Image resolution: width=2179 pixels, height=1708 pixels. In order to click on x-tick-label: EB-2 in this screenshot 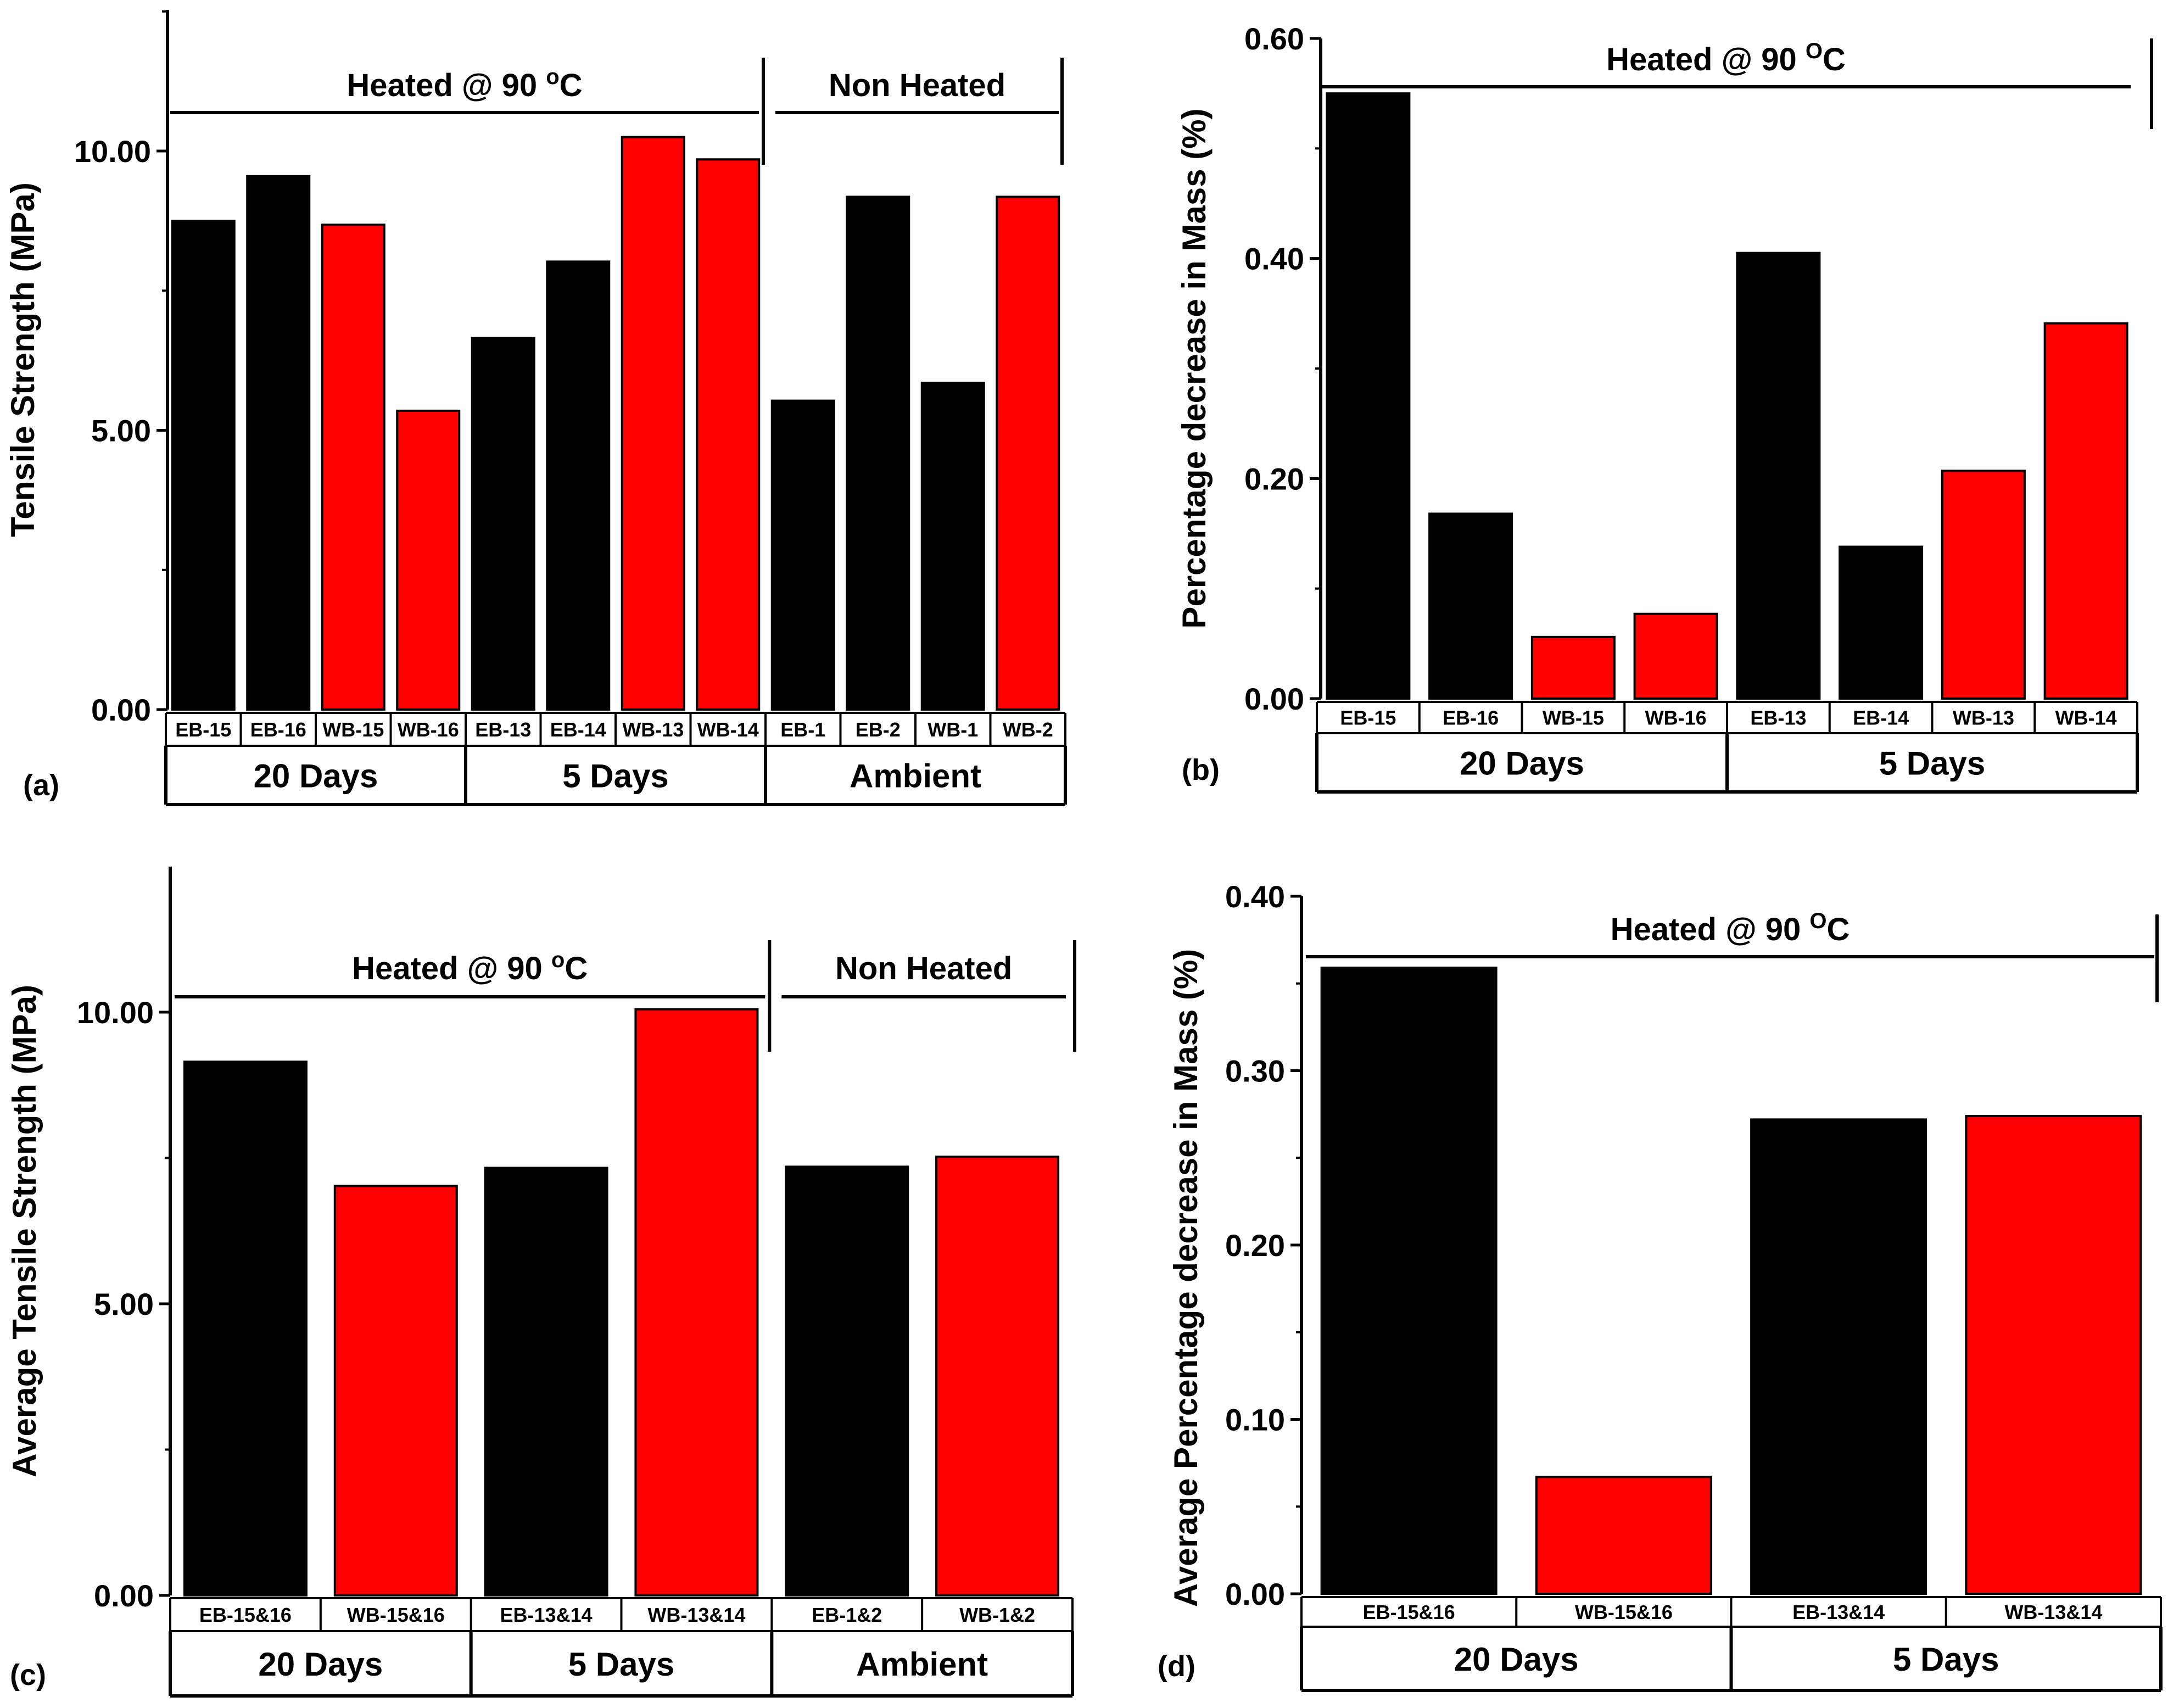, I will do `click(879, 729)`.